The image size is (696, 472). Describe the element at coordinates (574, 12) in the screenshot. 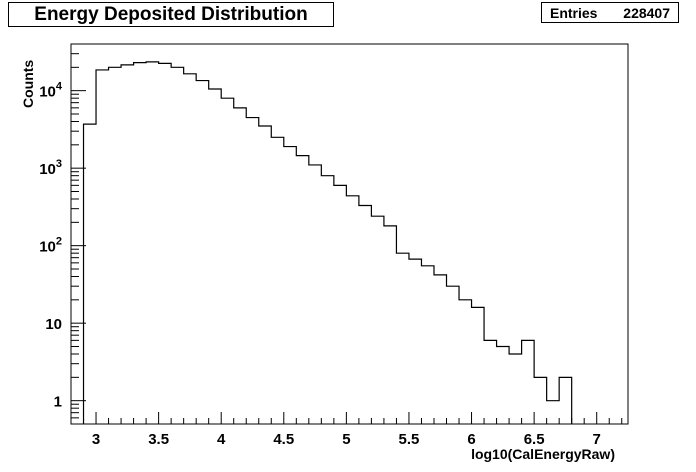

I see `stats-label: Entries` at that location.